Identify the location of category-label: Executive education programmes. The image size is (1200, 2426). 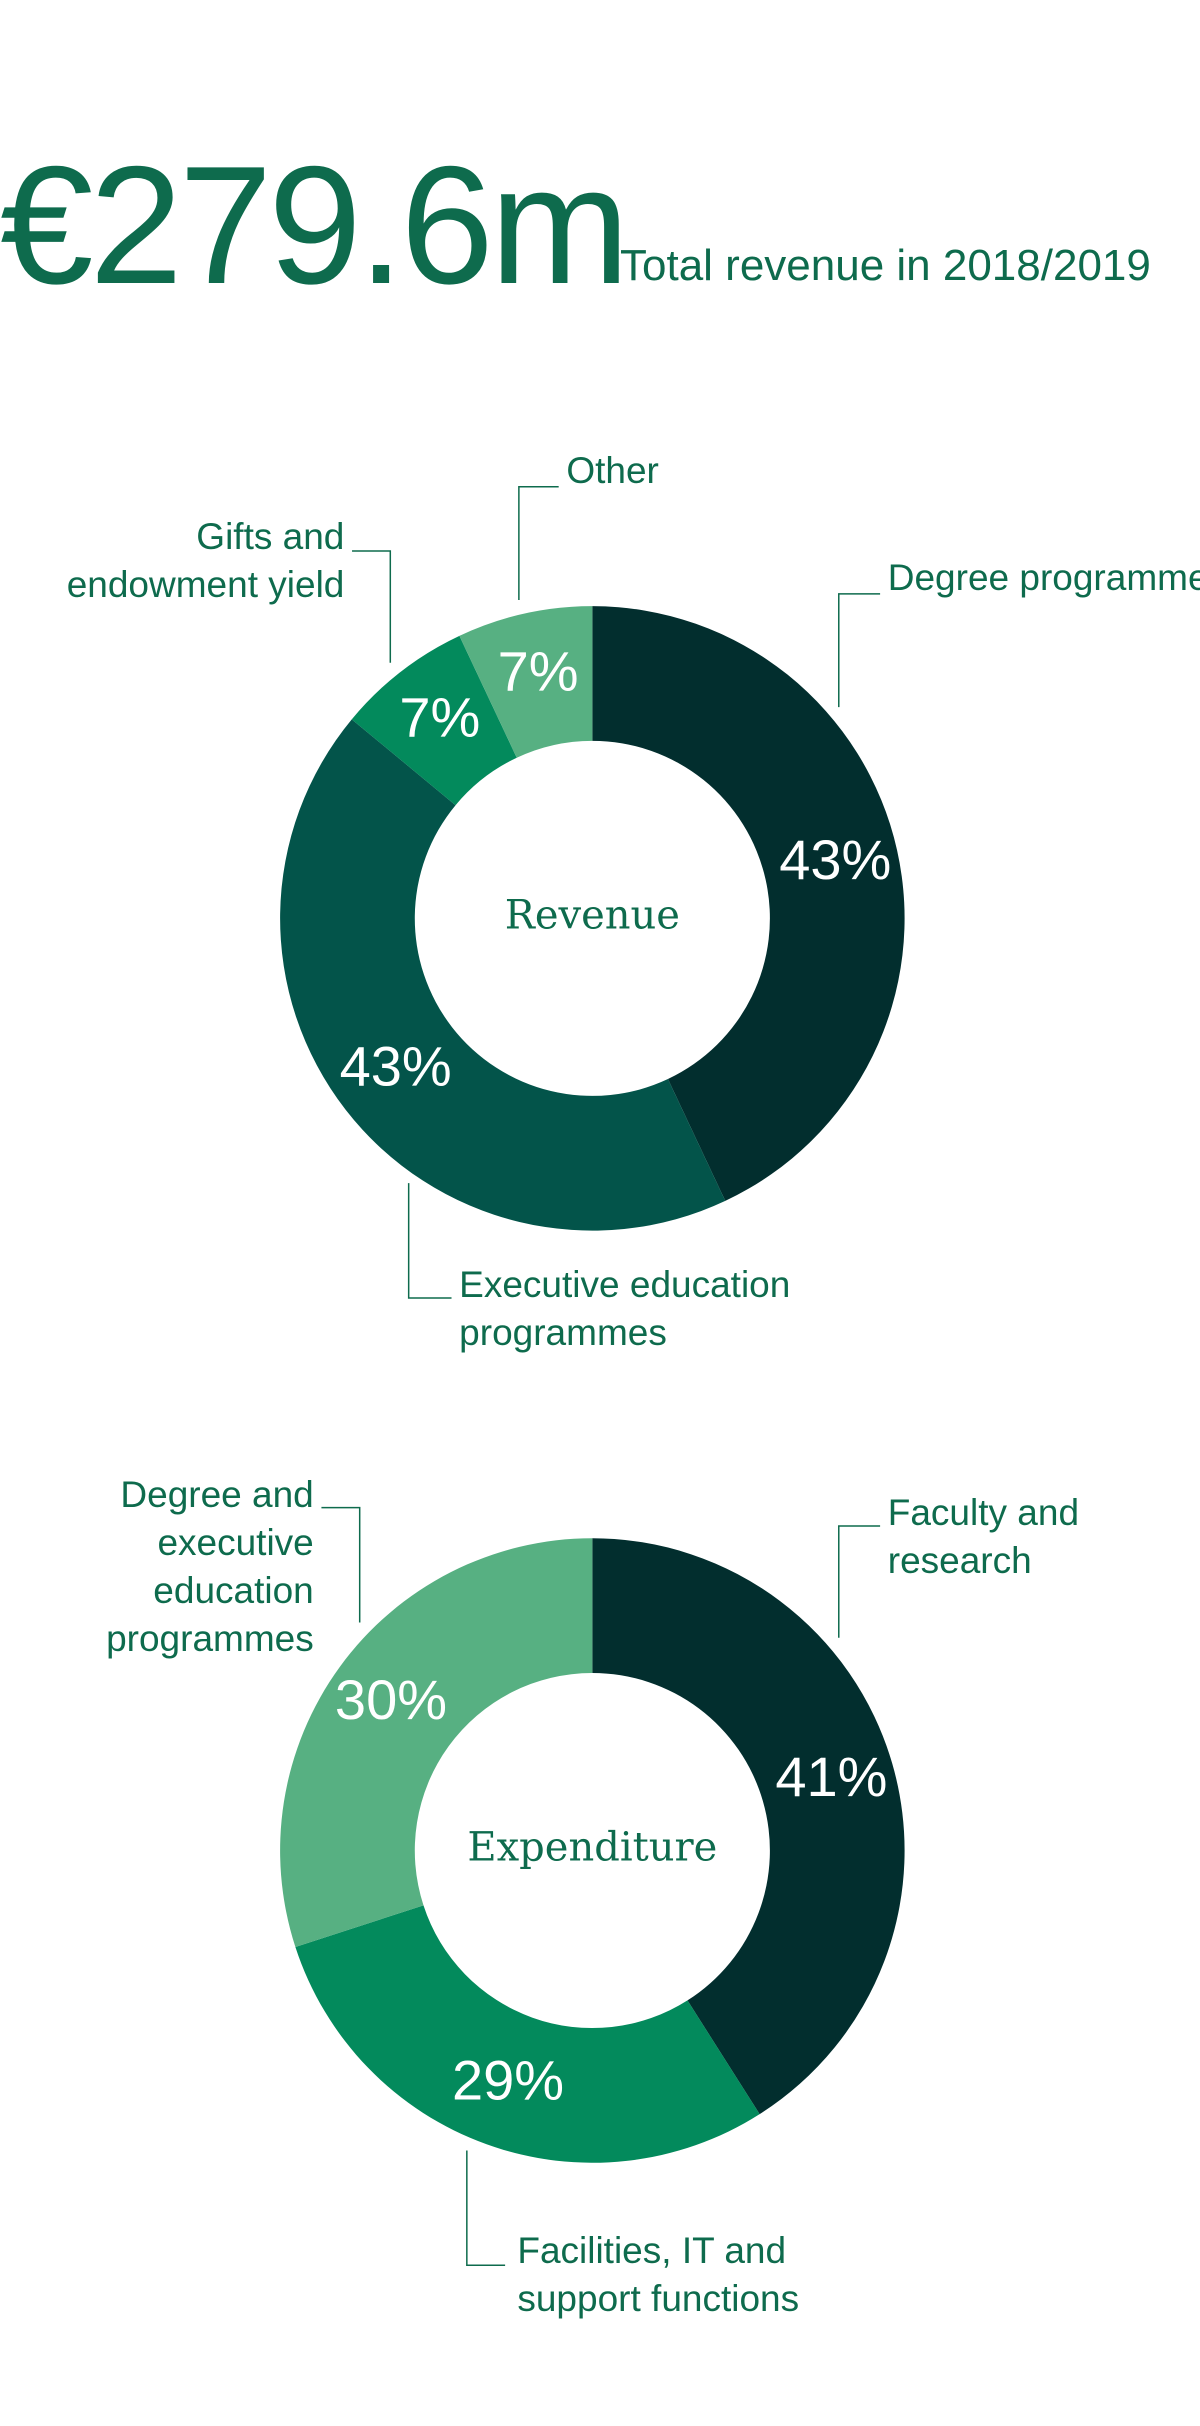
(625, 1309).